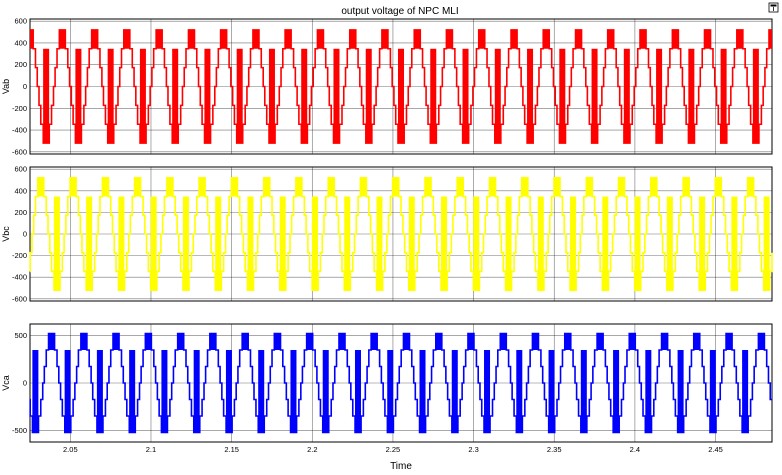  Describe the element at coordinates (20, 212) in the screenshot. I see `y-tick-label: 200` at that location.